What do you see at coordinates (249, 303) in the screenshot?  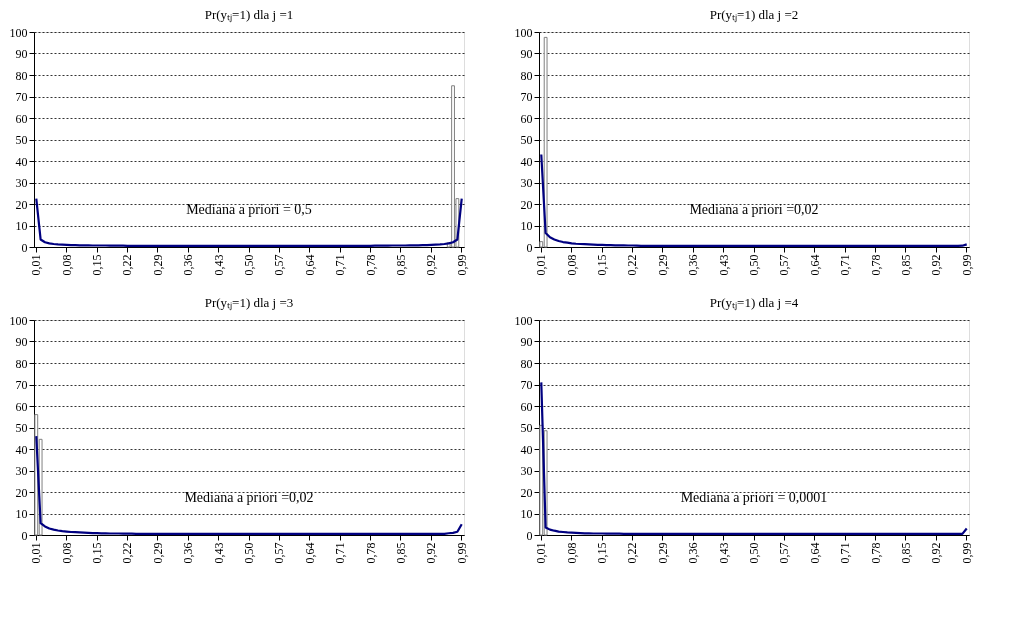 I see `chart-title: Pr(yₜⱼ=1) dla j =3` at bounding box center [249, 303].